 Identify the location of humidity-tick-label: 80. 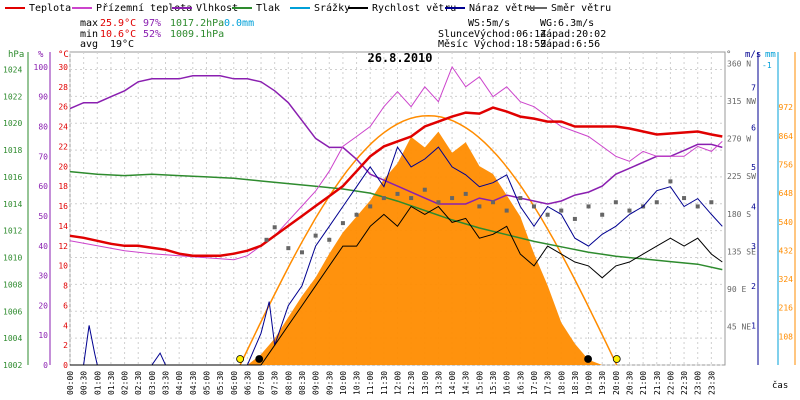
(43, 127).